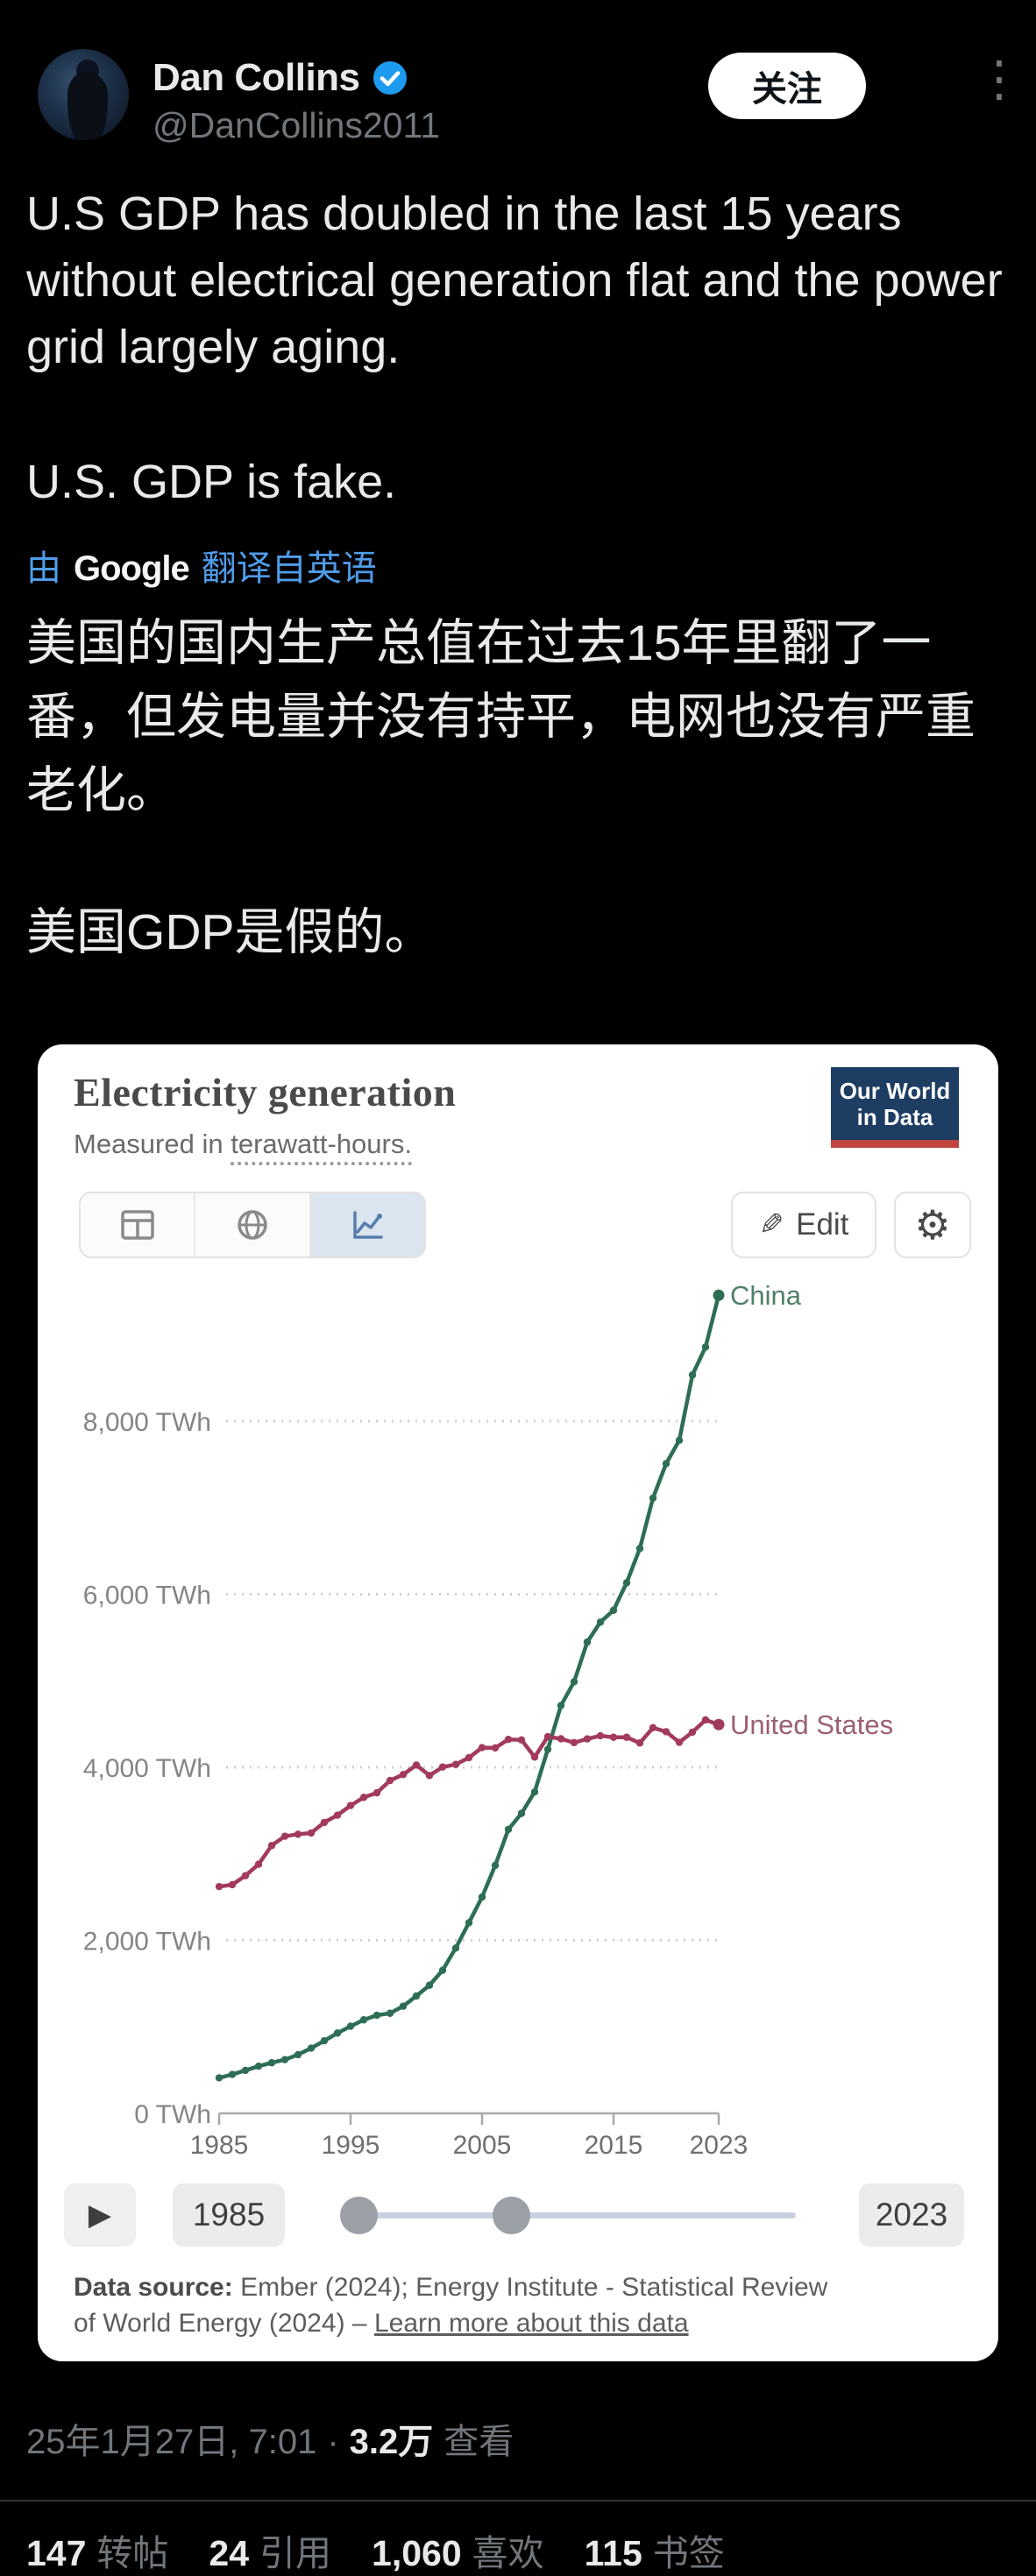 Image resolution: width=1036 pixels, height=2576 pixels. I want to click on x-axis-label-2005: 2005, so click(483, 2145).